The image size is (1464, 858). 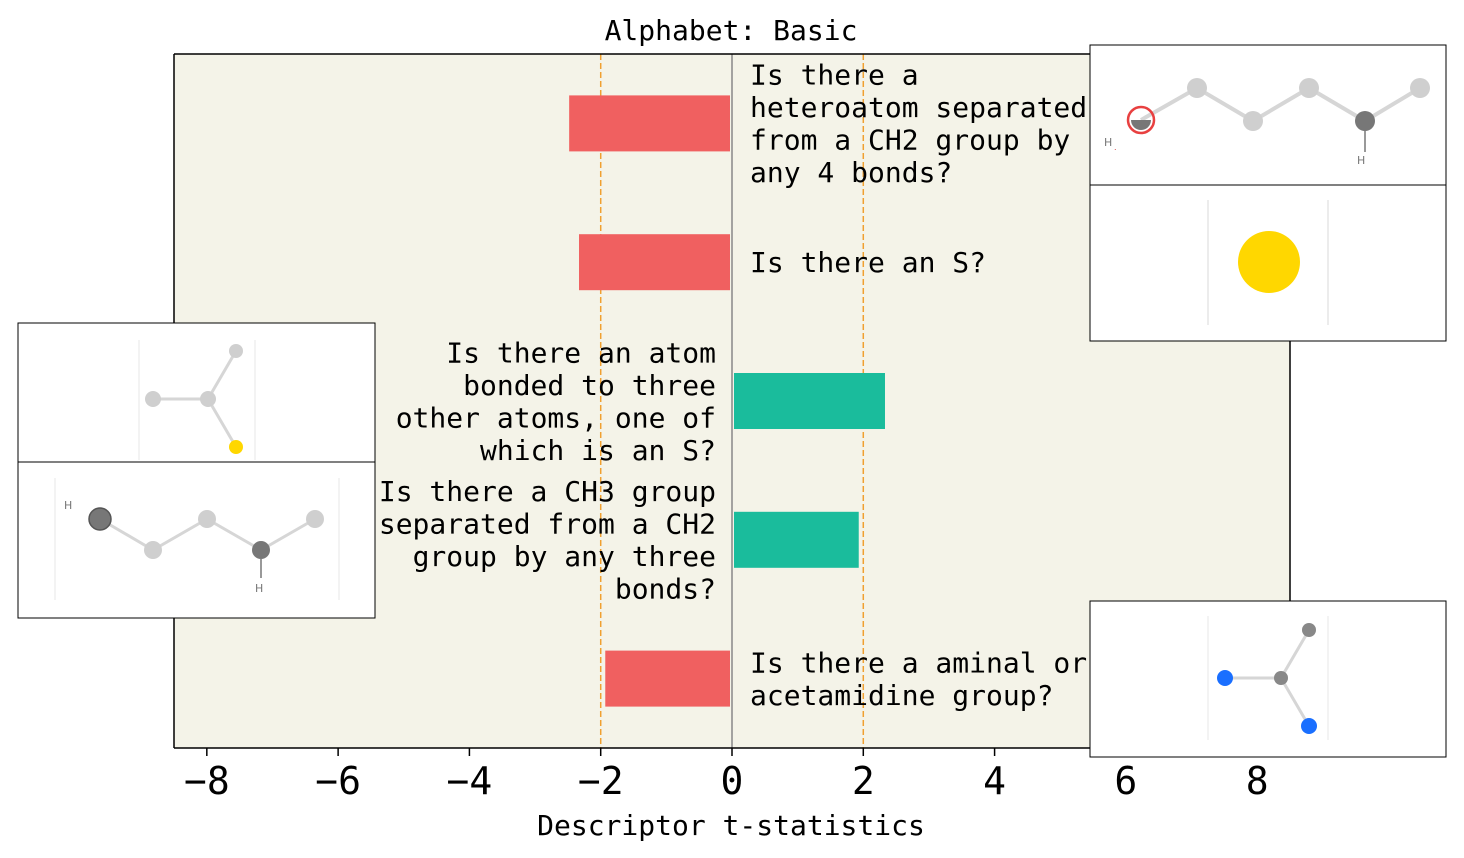 What do you see at coordinates (470, 781) in the screenshot?
I see `x-tick-label: −4` at bounding box center [470, 781].